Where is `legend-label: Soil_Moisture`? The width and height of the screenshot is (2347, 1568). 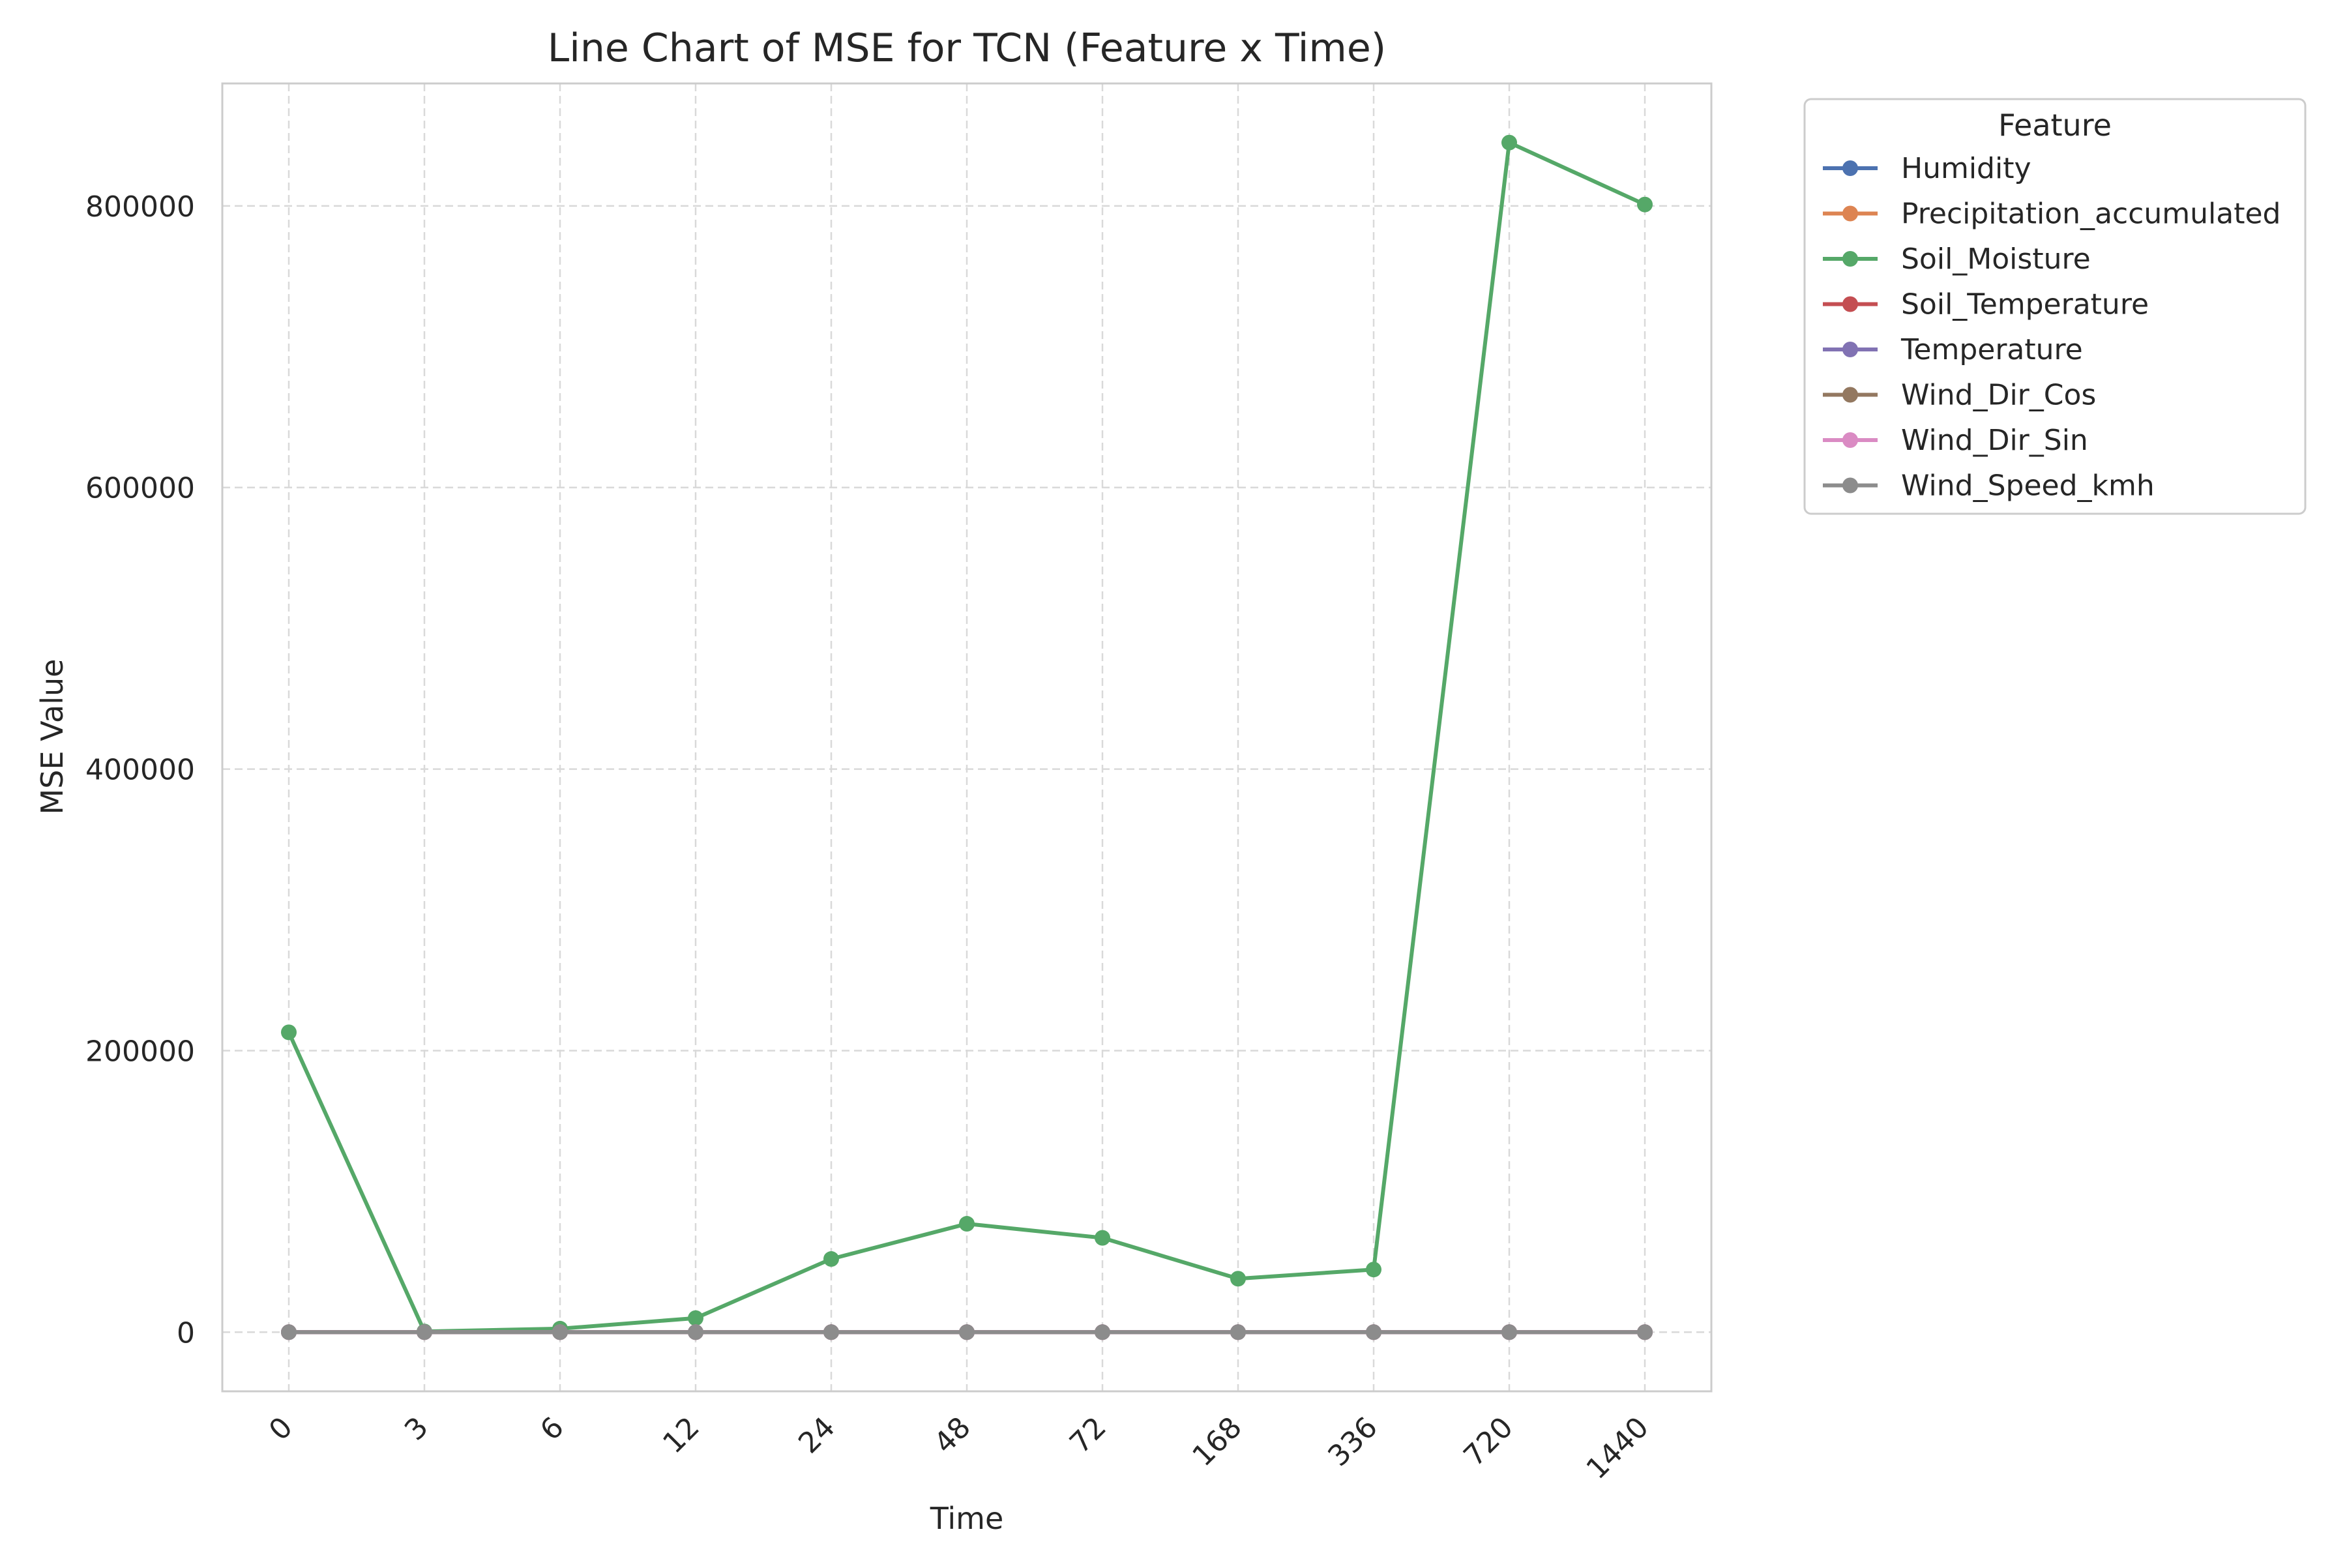 legend-label: Soil_Moisture is located at coordinates (1996, 259).